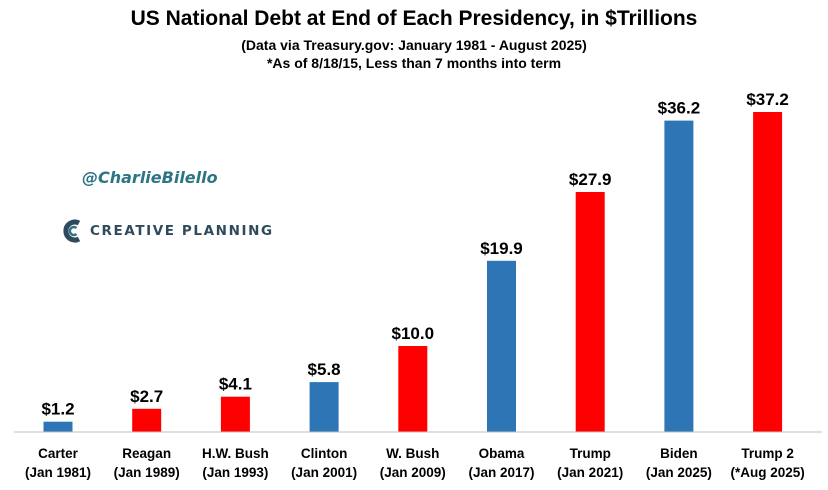 The width and height of the screenshot is (828, 490). What do you see at coordinates (147, 420) in the screenshot?
I see `bar-reagan` at bounding box center [147, 420].